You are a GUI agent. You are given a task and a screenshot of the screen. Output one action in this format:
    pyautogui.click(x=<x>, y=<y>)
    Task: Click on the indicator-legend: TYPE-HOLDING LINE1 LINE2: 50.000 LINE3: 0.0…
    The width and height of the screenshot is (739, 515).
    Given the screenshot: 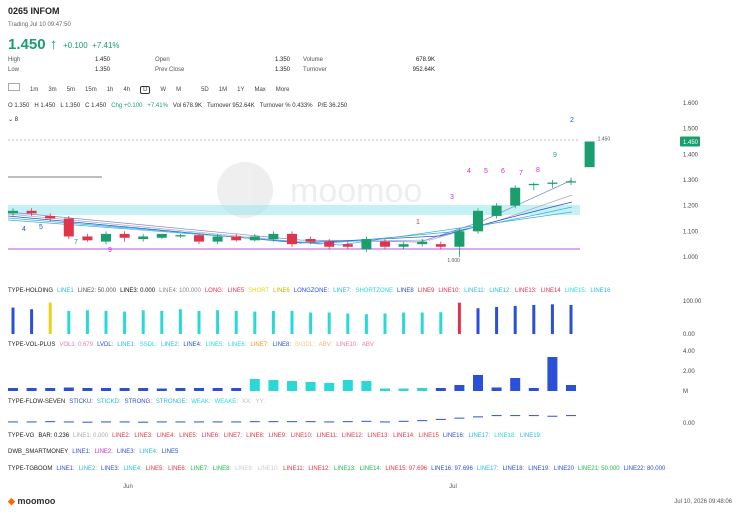 What is the action you would take?
    pyautogui.click(x=309, y=291)
    